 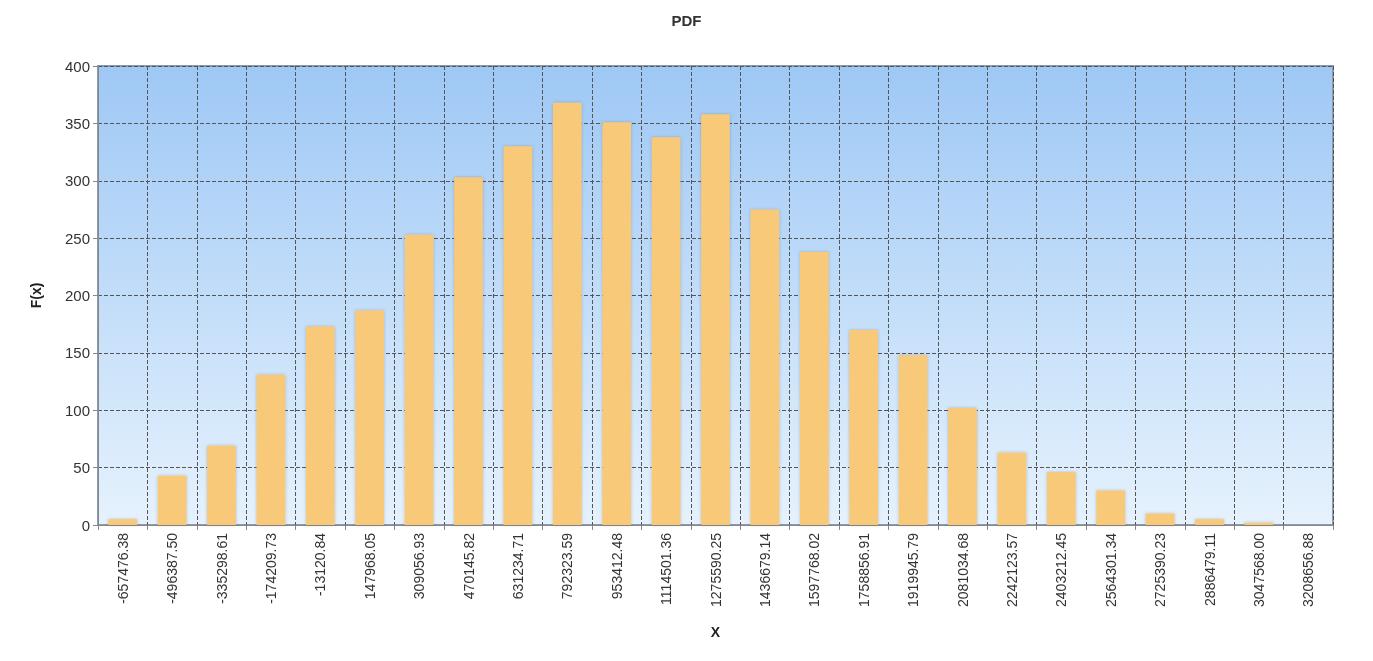 What do you see at coordinates (1258, 569) in the screenshot?
I see `x-tick-label: 3047568.00` at bounding box center [1258, 569].